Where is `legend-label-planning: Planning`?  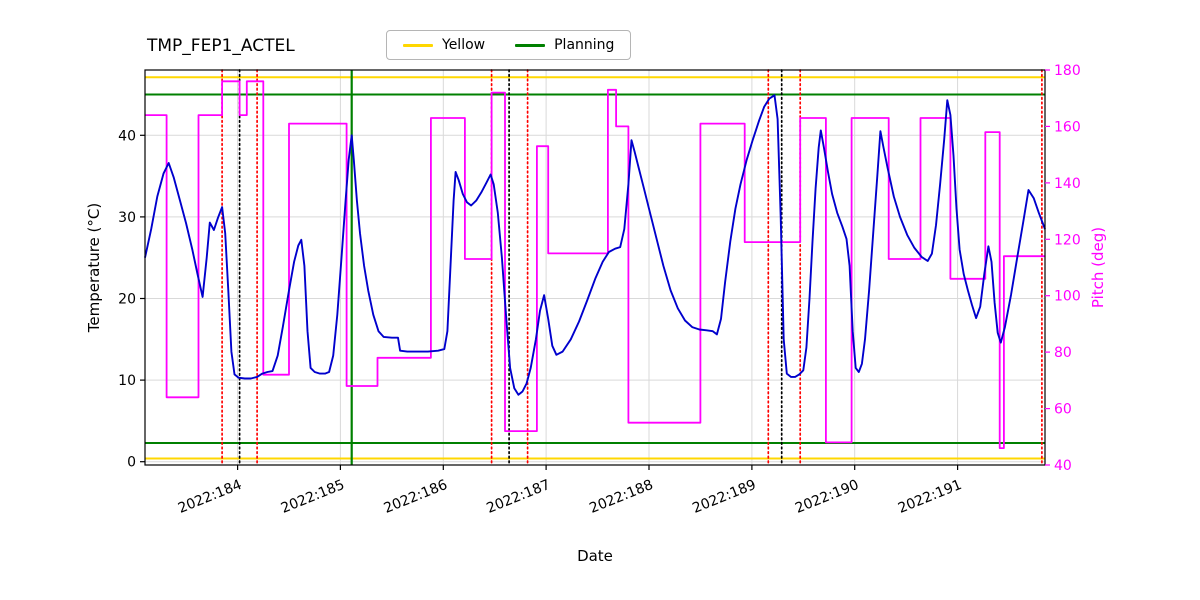
legend-label-planning: Planning is located at coordinates (584, 45).